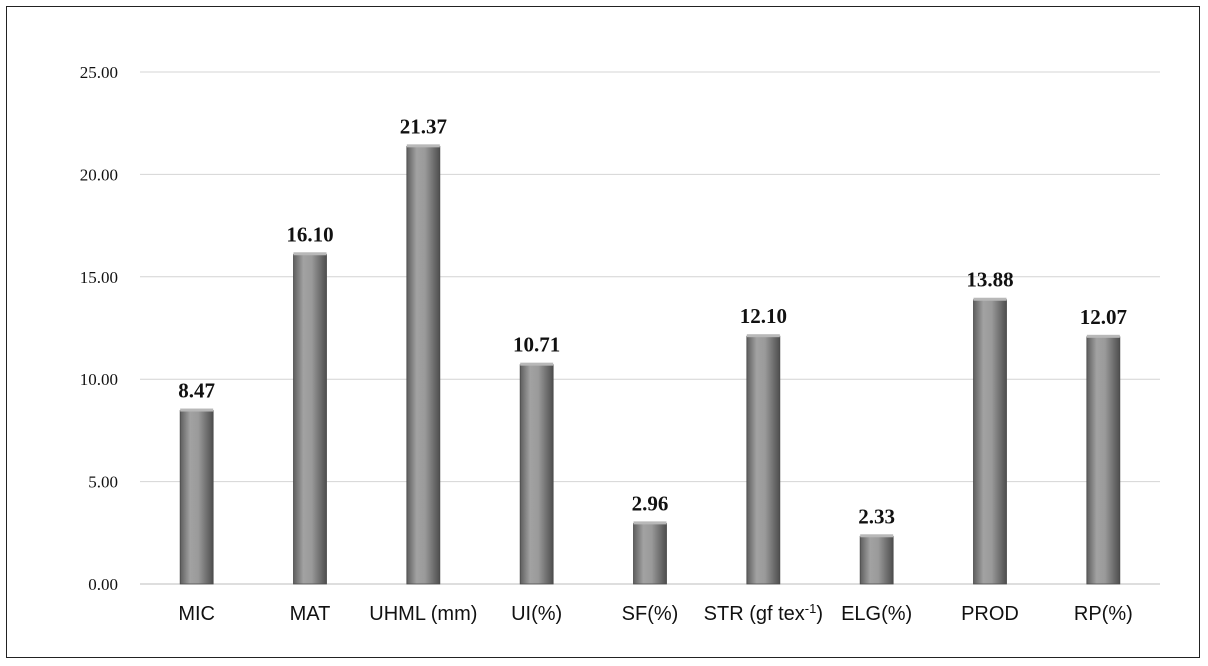 The image size is (1208, 666). What do you see at coordinates (310, 614) in the screenshot?
I see `x-tick-label: MAT` at bounding box center [310, 614].